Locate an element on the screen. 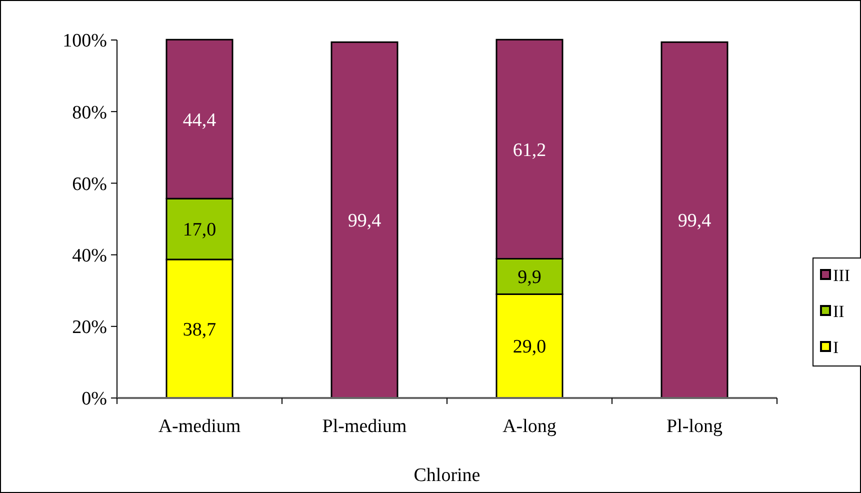 This screenshot has height=493, width=861. legend-label: I is located at coordinates (836, 347).